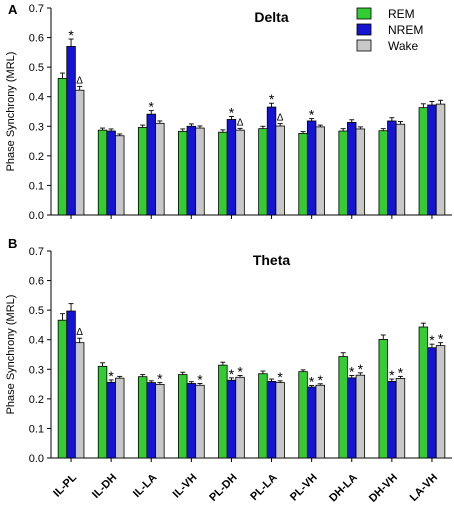 The width and height of the screenshot is (454, 511). I want to click on bar-nrem-pl-vh, so click(311, 422).